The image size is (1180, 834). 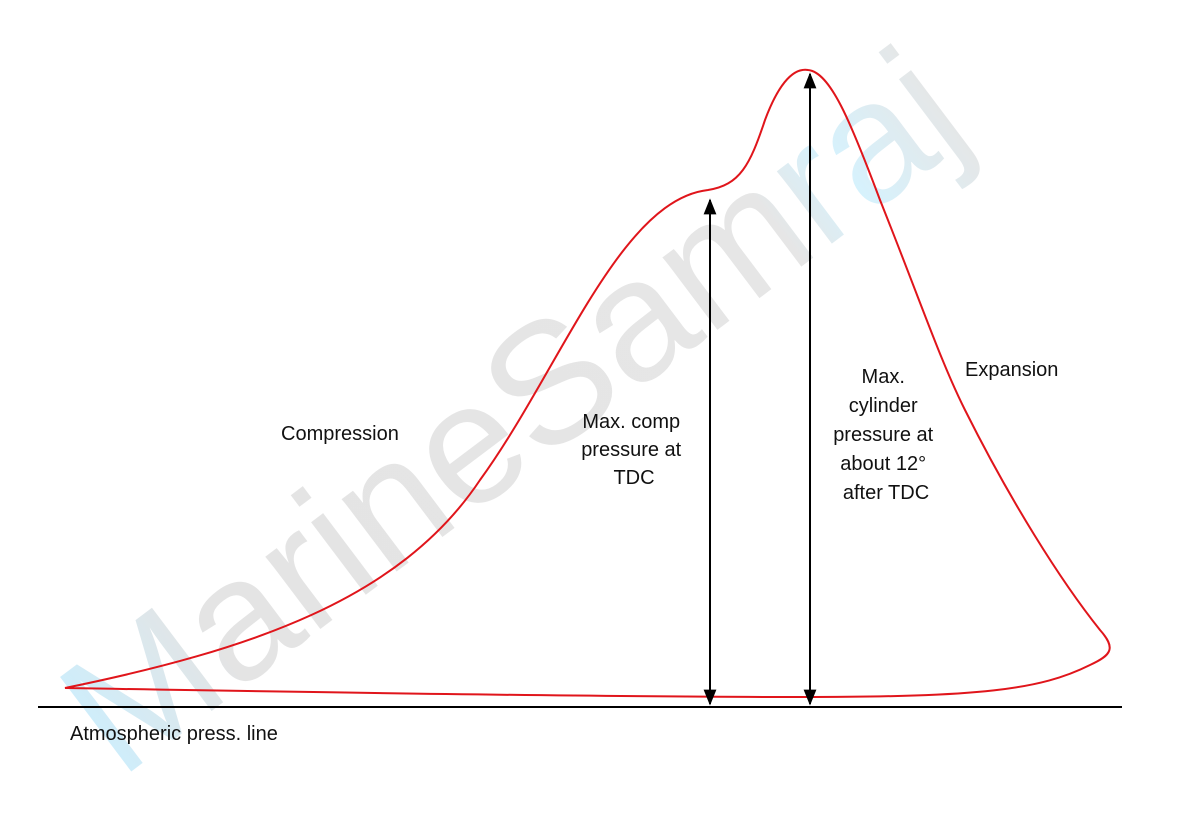 I want to click on atmospheric-label: Atmospheric press. line, so click(x=174, y=734).